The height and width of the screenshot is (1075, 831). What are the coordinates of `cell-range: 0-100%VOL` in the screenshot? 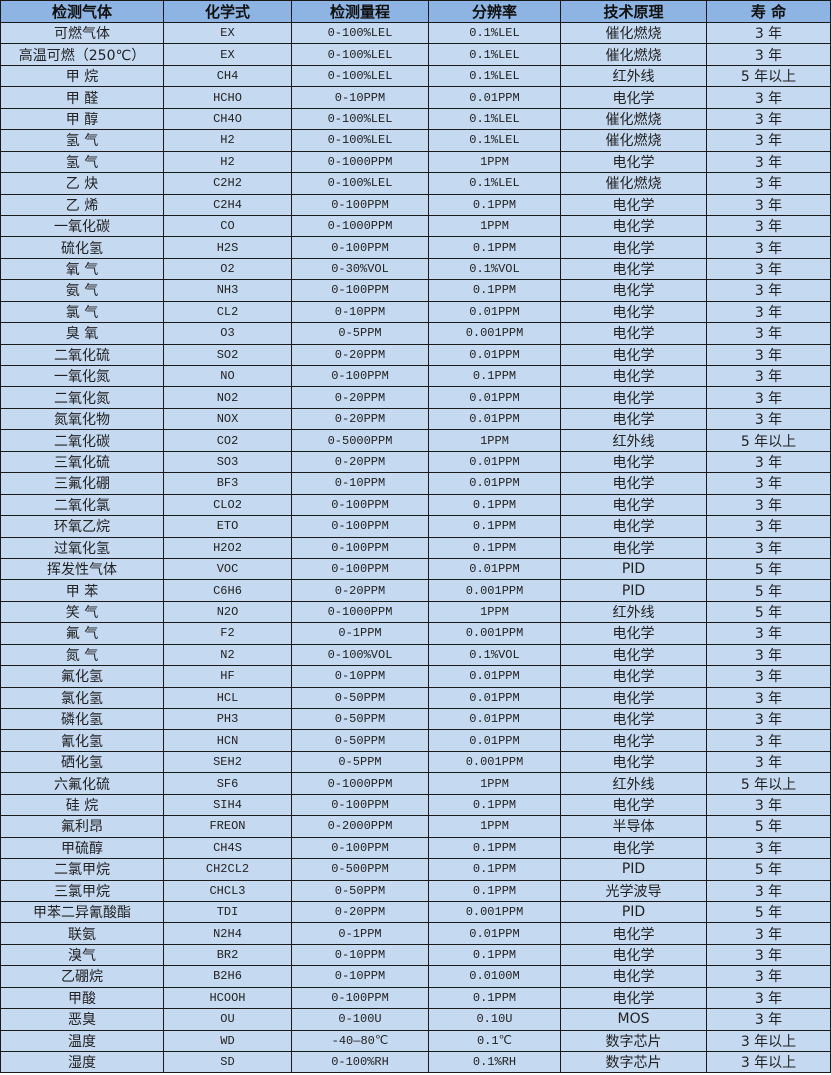 It's located at (360, 655).